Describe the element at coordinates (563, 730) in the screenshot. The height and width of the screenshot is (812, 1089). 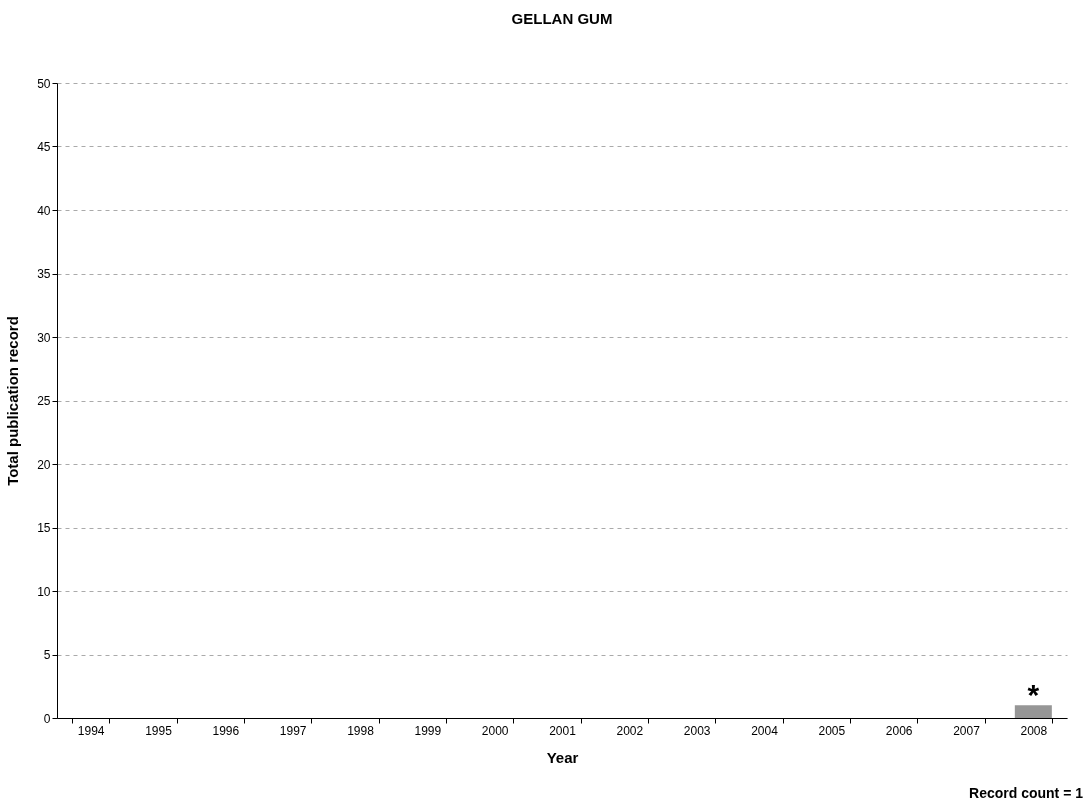
I see `x-tick-label: 2001` at that location.